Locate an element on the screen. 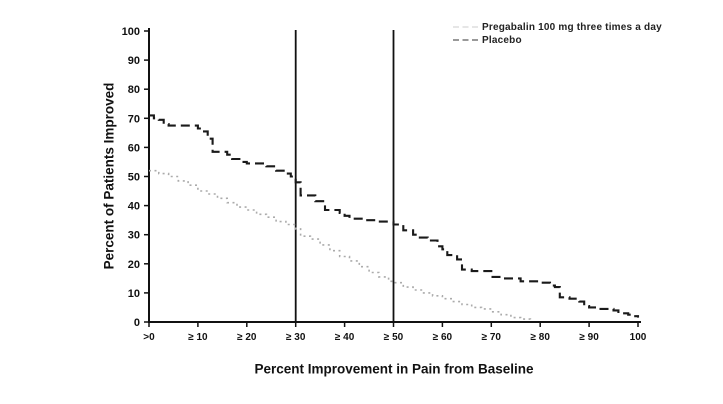 Image resolution: width=723 pixels, height=404 pixels. x-tick-label: ≥ 70 is located at coordinates (492, 337).